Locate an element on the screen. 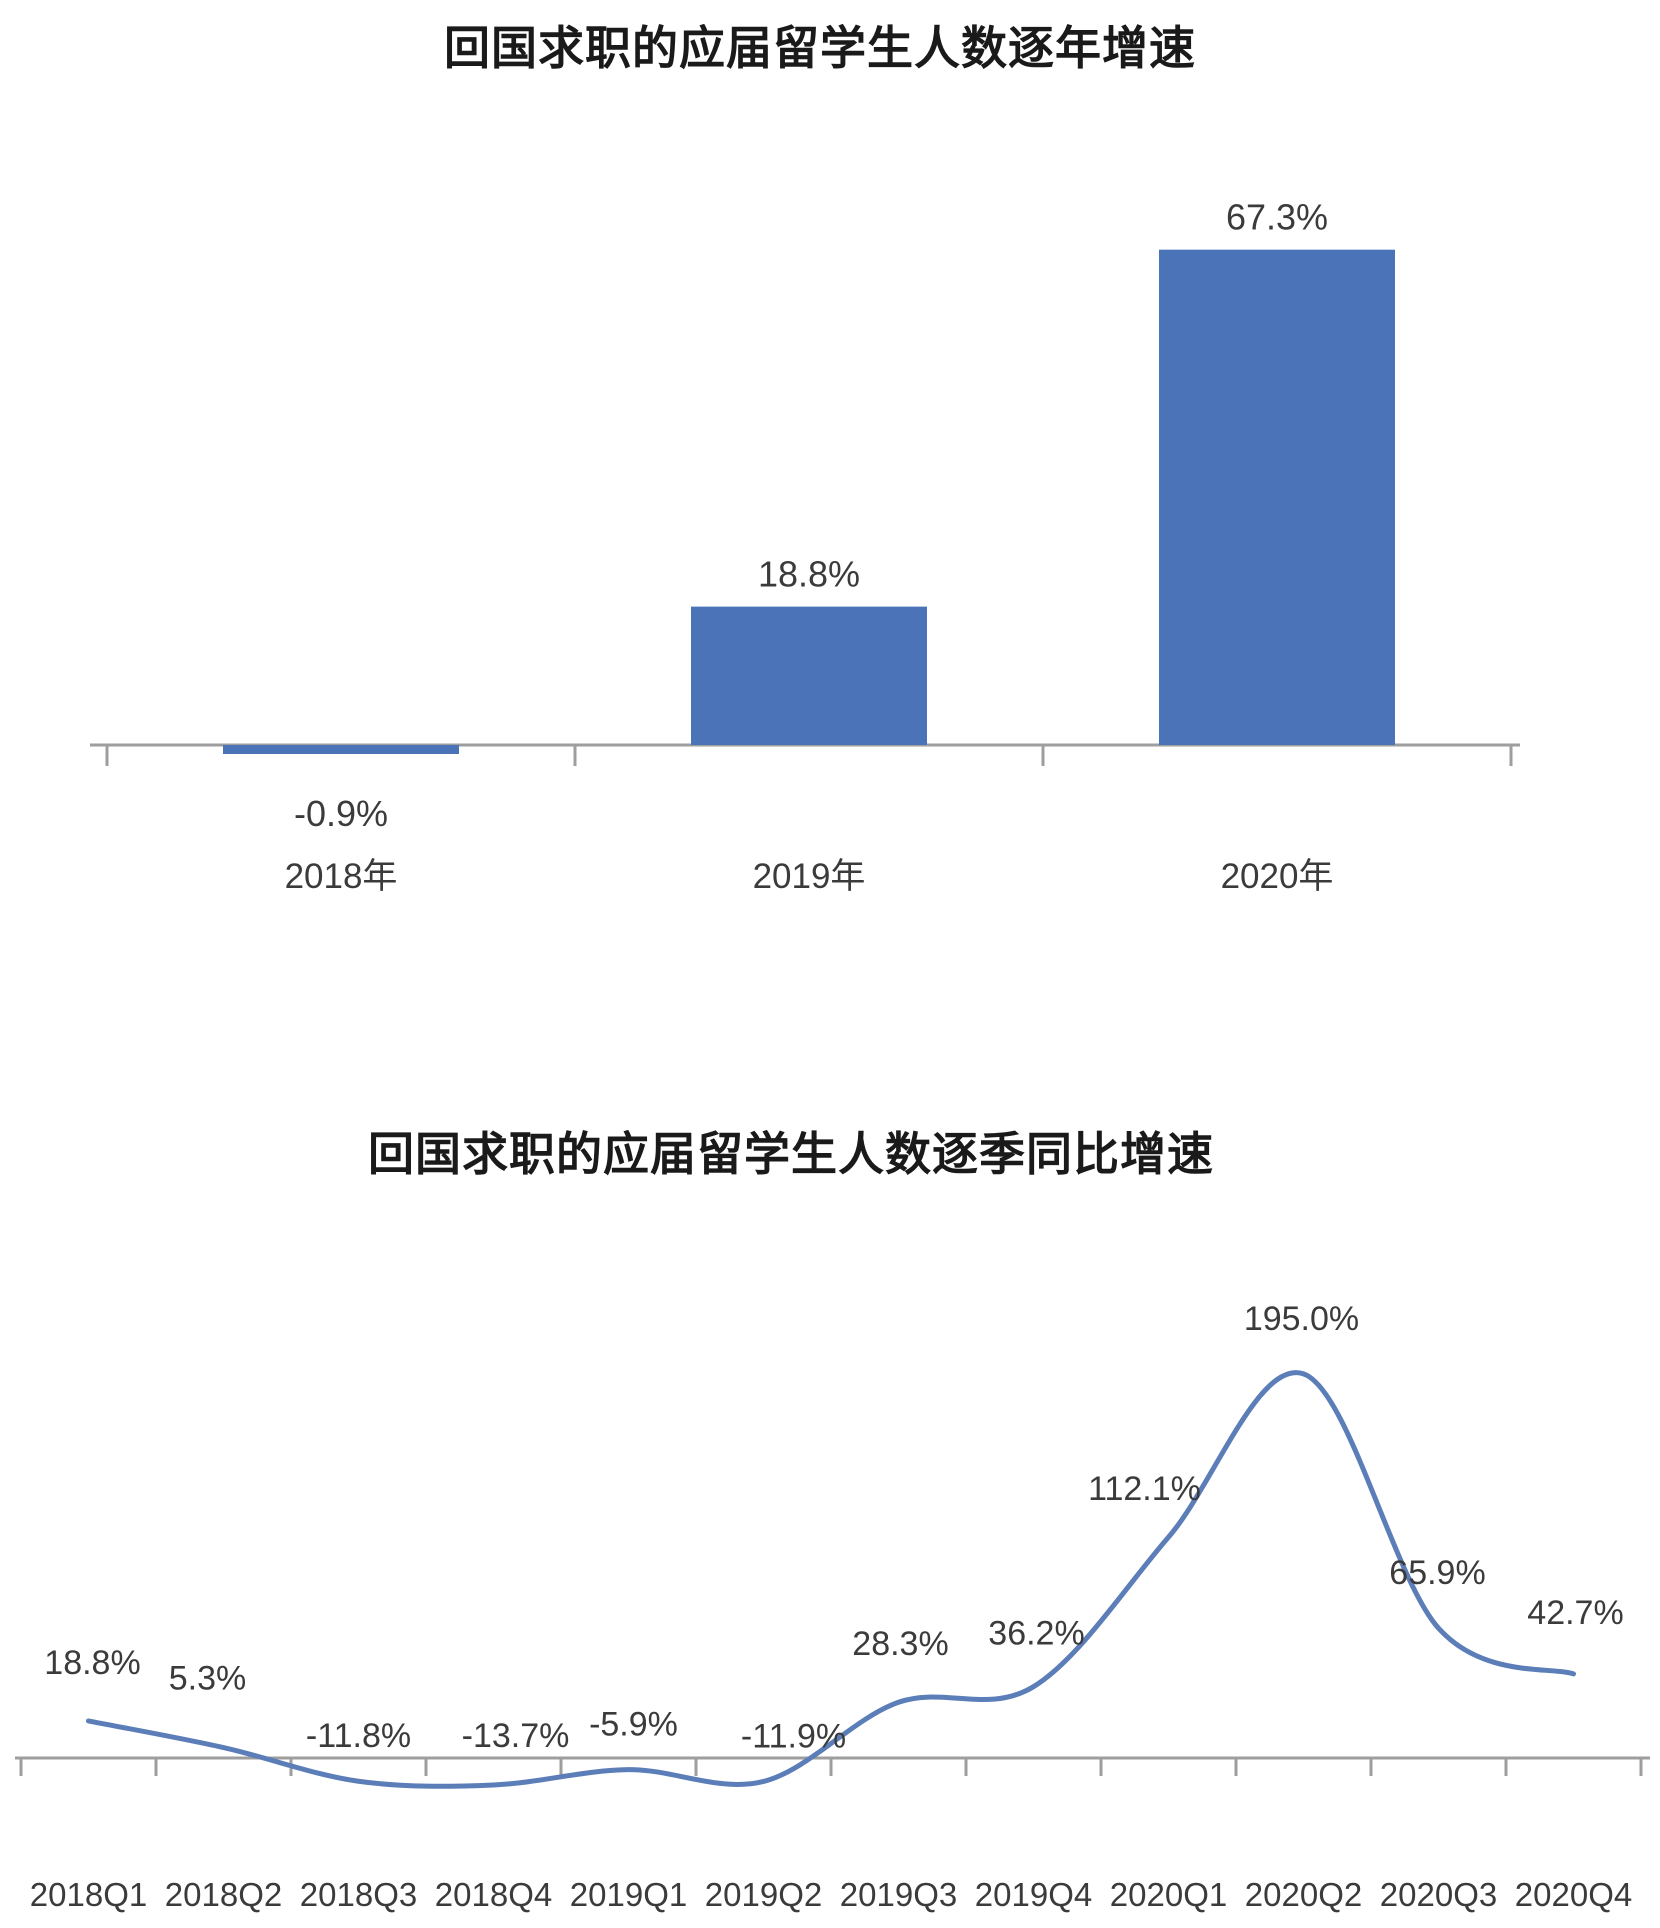 The image size is (1660, 1928). line-chart-title: 回国求职的应届留学生人数逐季同比增速 is located at coordinates (791, 1154).